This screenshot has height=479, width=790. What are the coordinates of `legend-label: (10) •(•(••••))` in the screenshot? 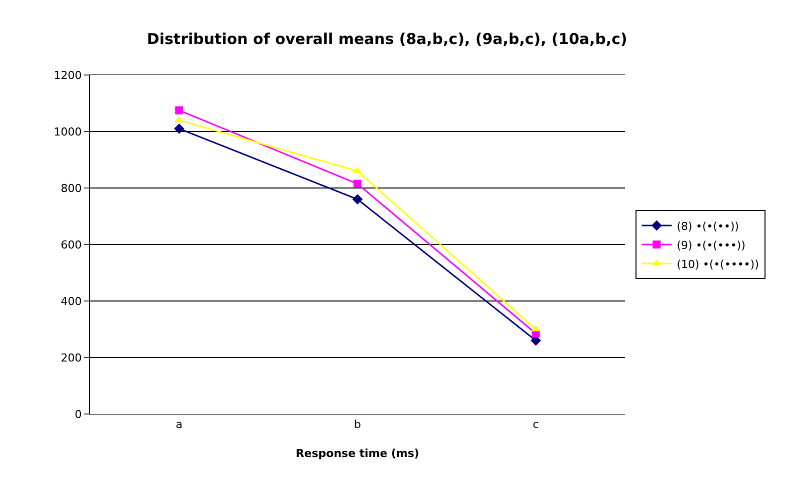 It's located at (717, 264).